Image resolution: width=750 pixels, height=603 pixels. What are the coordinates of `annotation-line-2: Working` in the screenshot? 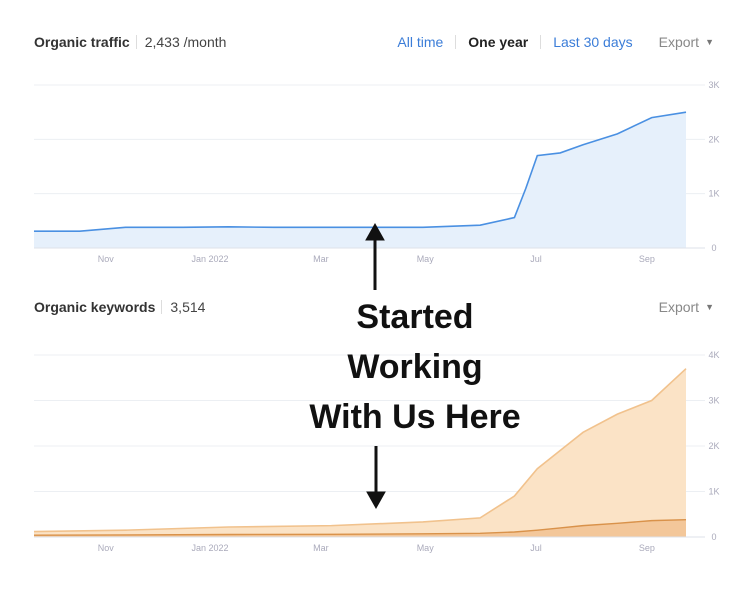 It's located at (415, 367).